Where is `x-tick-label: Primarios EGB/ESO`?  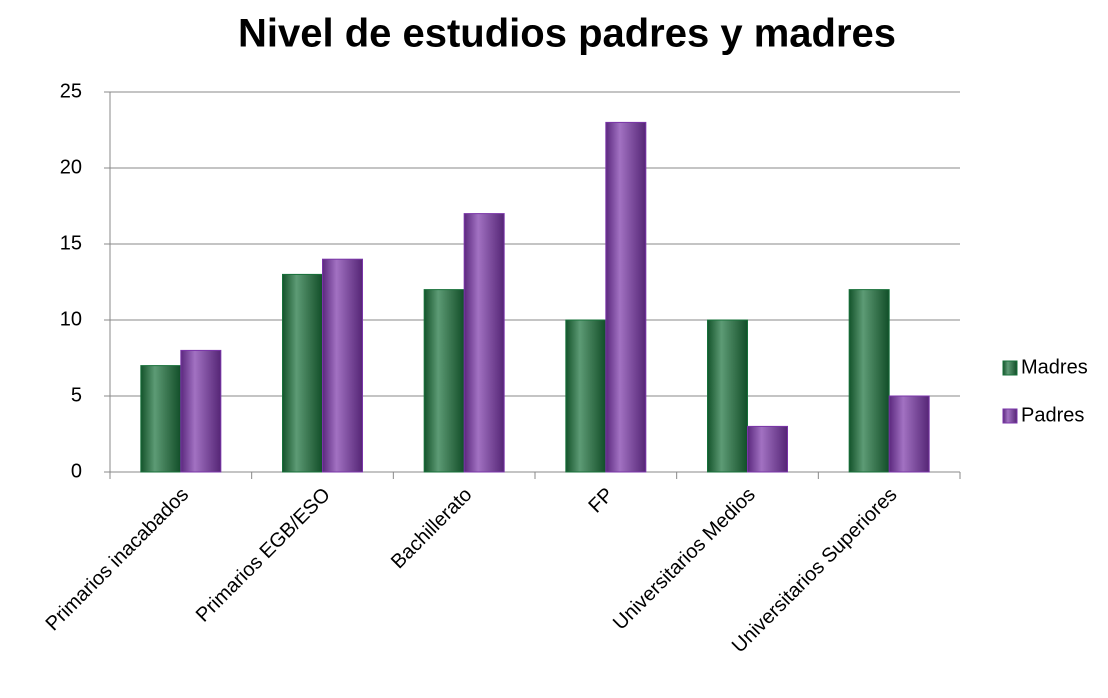
x-tick-label: Primarios EGB/ESO is located at coordinates (263, 555).